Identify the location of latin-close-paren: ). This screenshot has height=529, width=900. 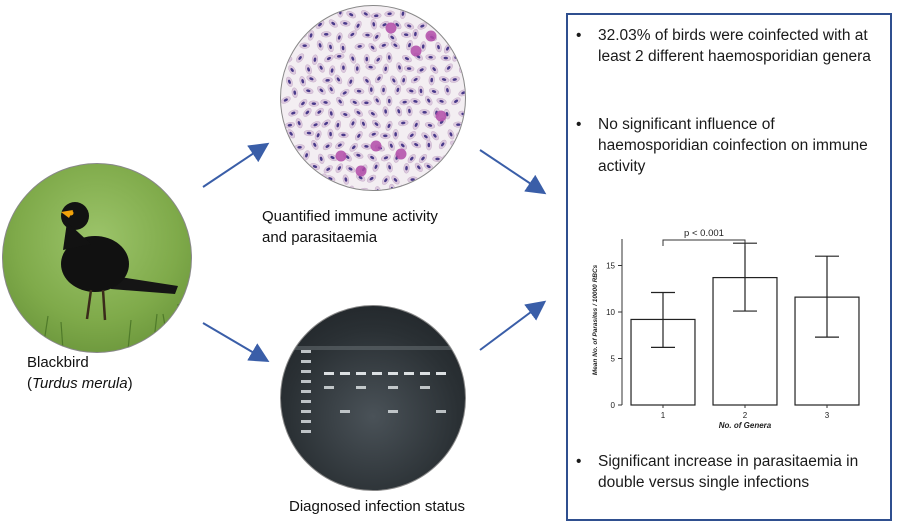
(130, 383).